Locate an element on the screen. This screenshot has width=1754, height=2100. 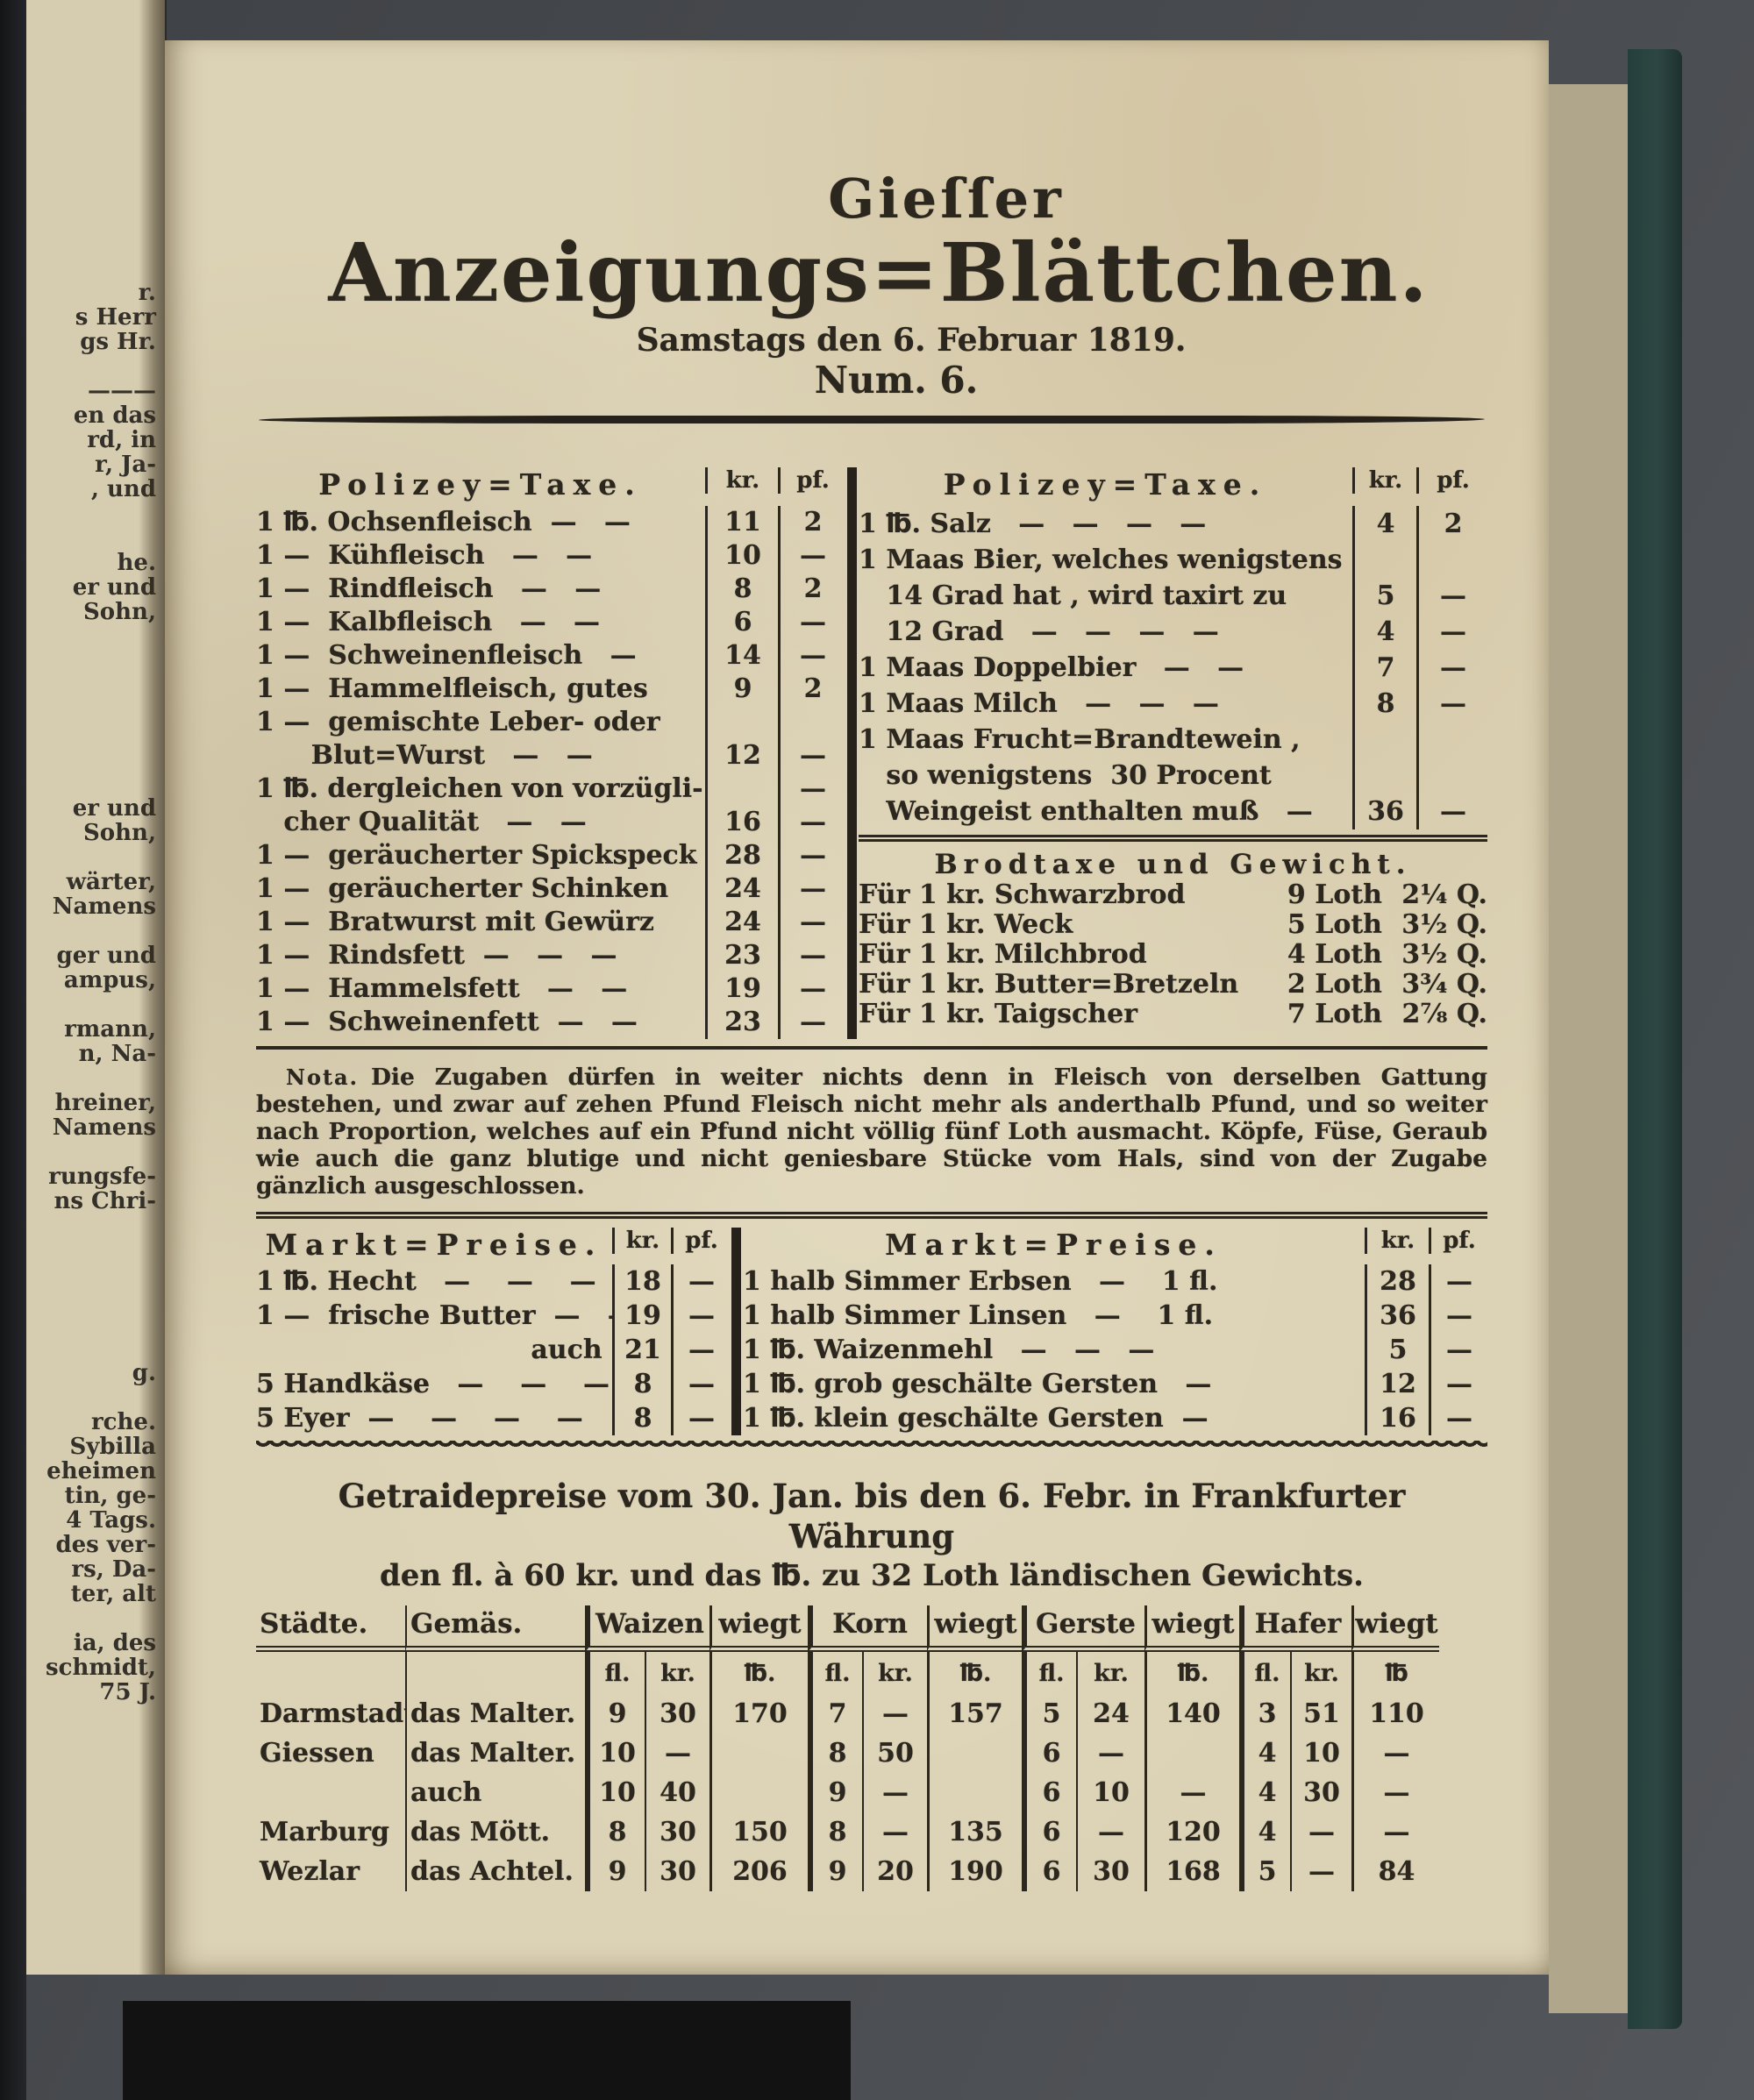
item-cell: 5 Handkäse — — — is located at coordinates (433, 1384).